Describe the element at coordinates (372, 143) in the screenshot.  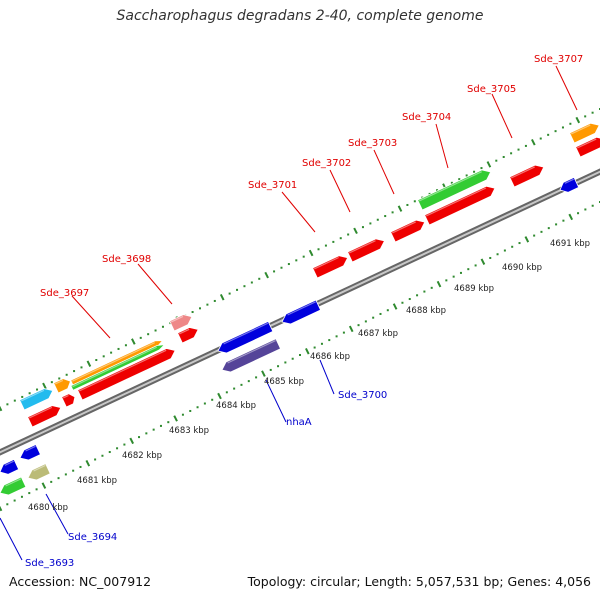
I see `gene-label-forward: Sde_3703` at that location.